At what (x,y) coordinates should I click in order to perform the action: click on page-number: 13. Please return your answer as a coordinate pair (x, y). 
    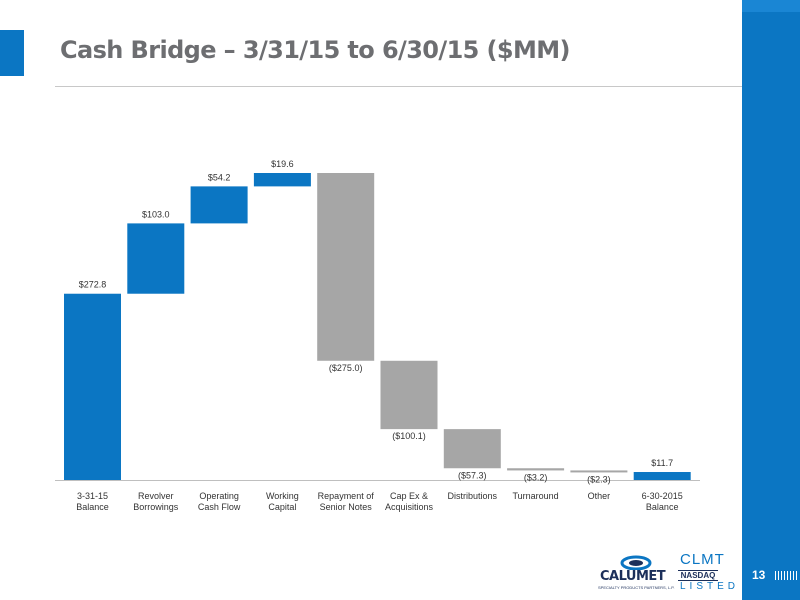
    Looking at the image, I should click on (759, 575).